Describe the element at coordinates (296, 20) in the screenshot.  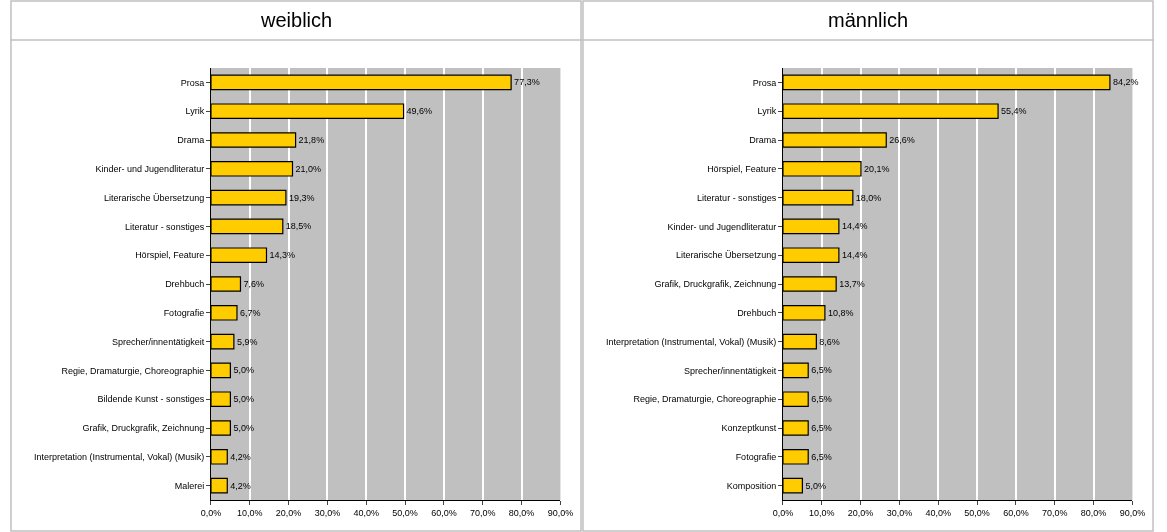
I see `chart-title: weiblich` at that location.